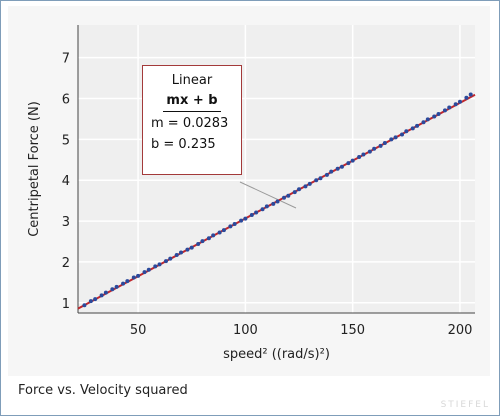 This screenshot has height=416, width=500. I want to click on y-tick-label: 3, so click(66, 222).